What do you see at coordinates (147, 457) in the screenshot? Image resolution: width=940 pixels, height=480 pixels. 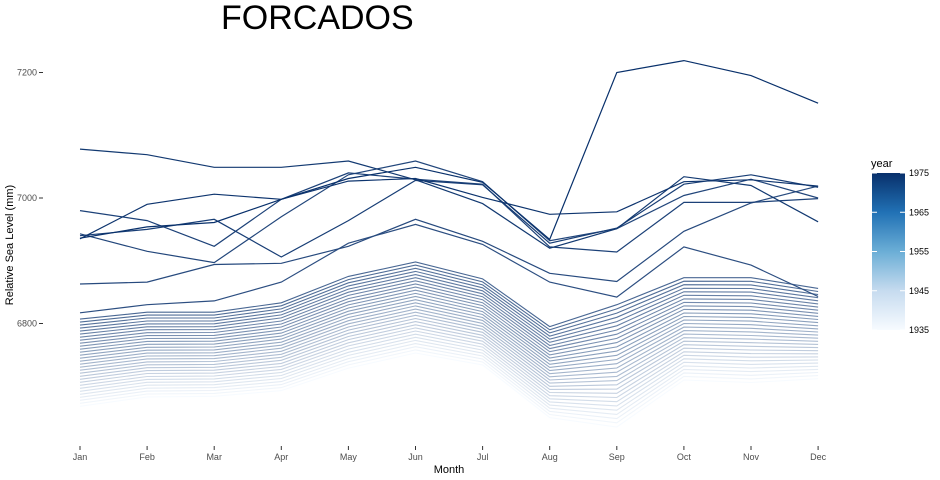 I see `x-tick-label: Feb` at bounding box center [147, 457].